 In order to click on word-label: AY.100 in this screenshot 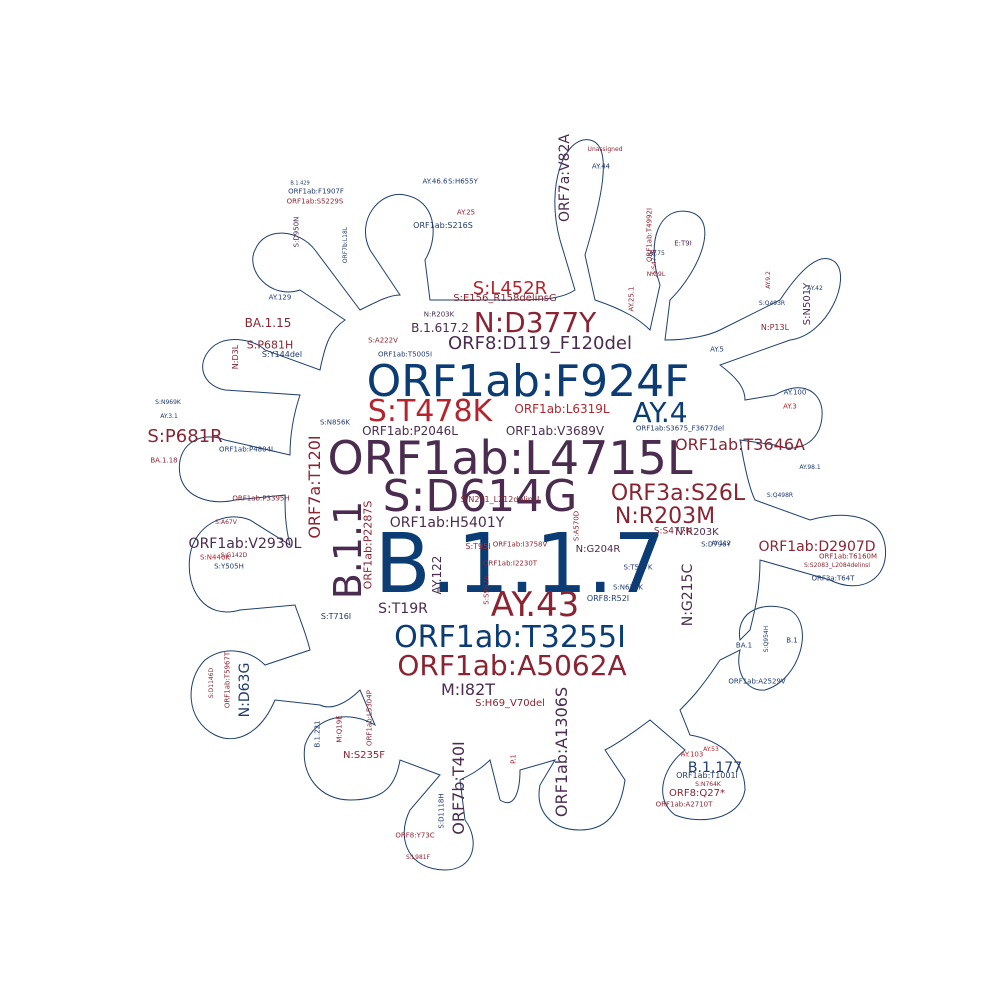, I will do `click(795, 392)`.